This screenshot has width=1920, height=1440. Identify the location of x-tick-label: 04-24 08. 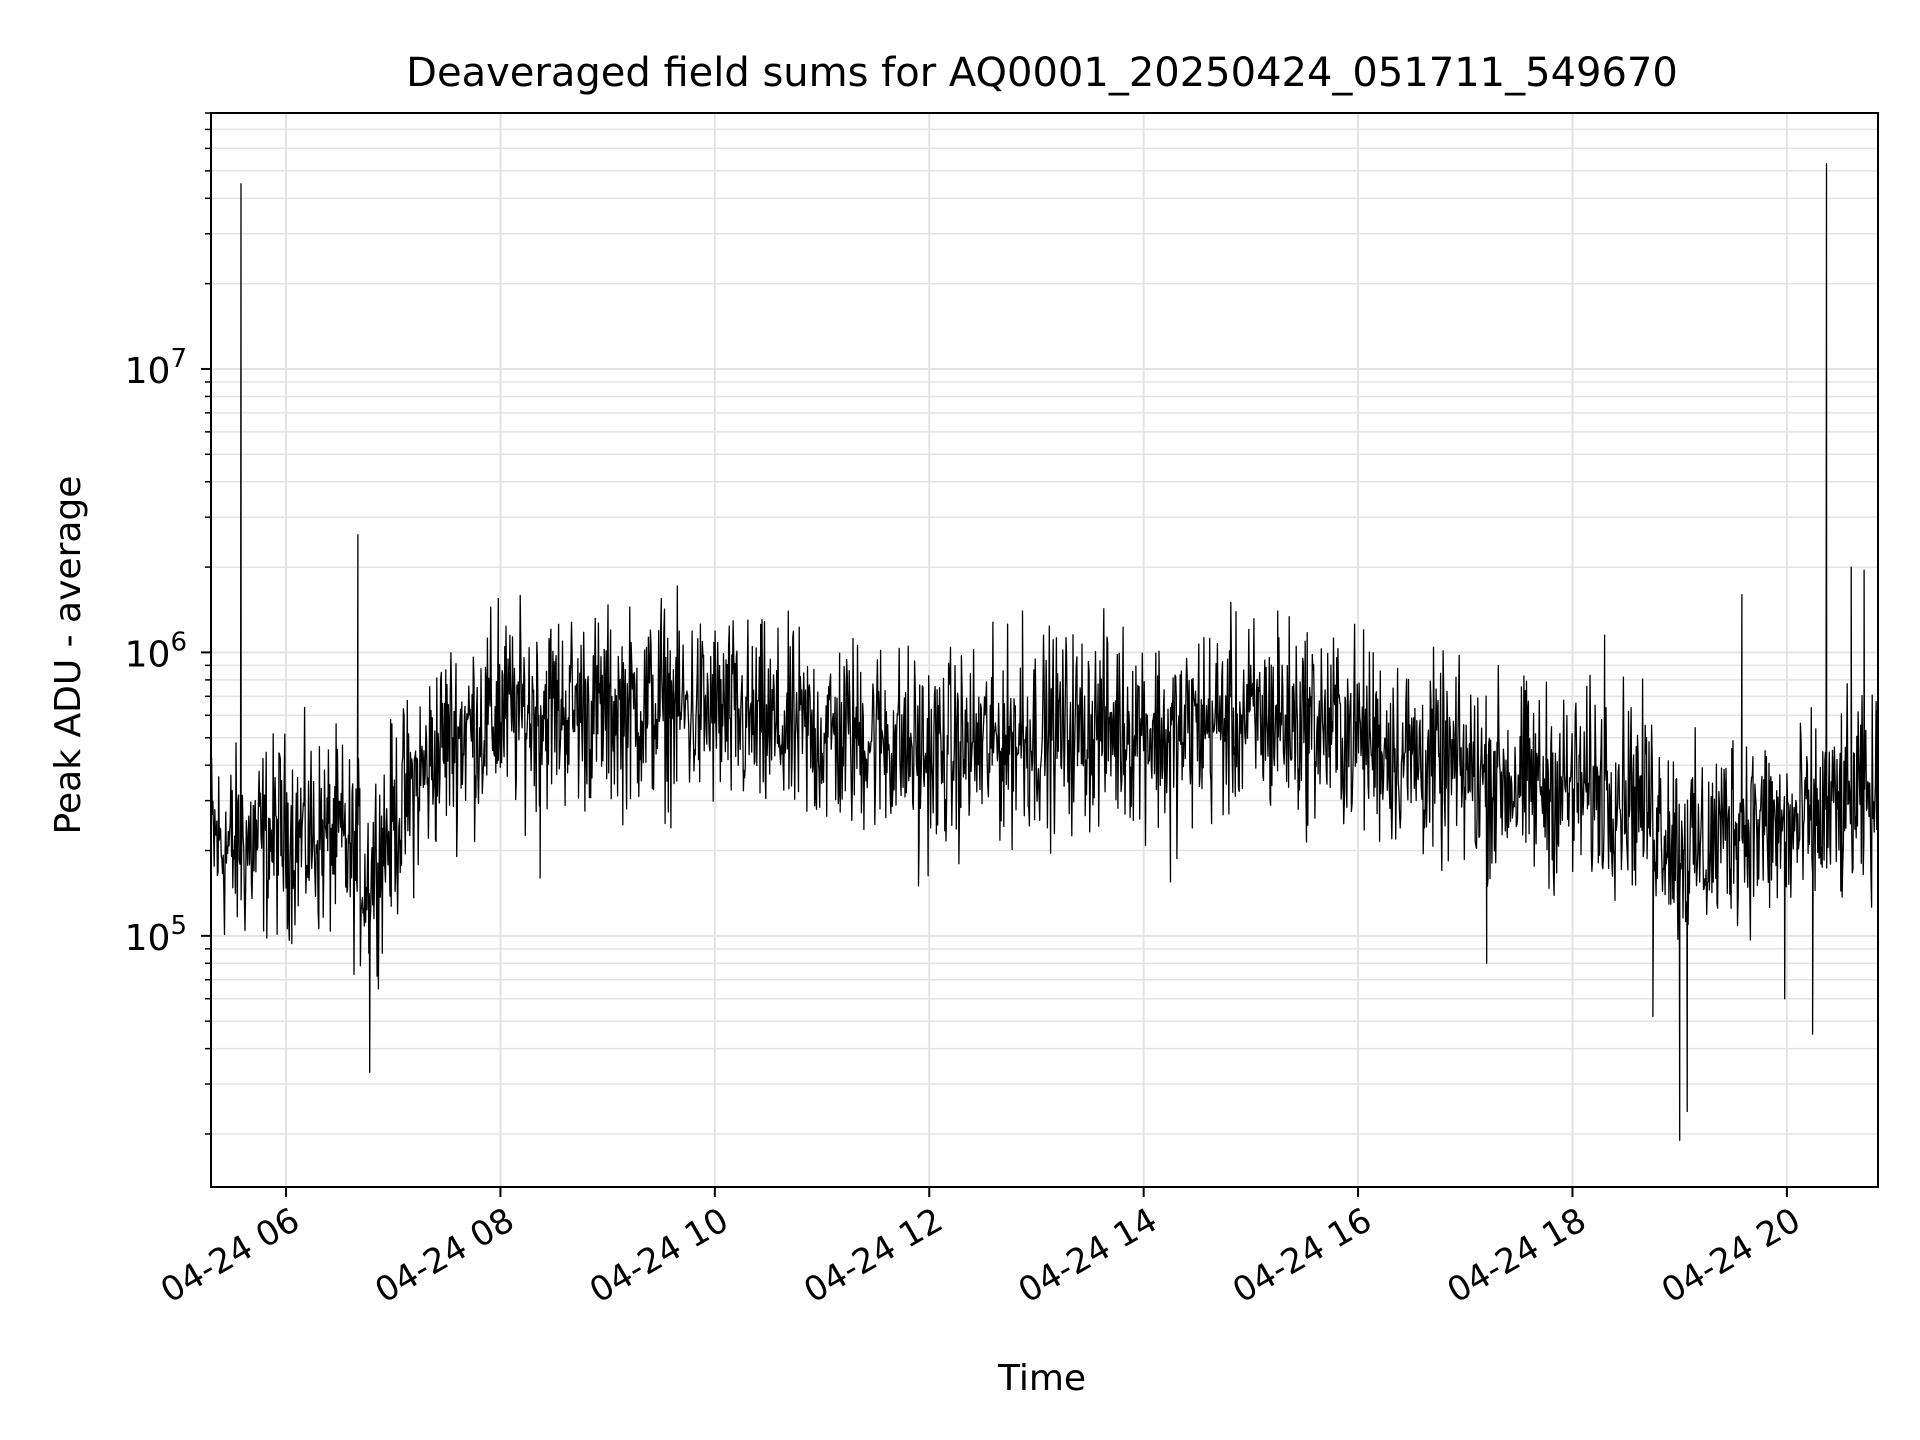
(445, 1255).